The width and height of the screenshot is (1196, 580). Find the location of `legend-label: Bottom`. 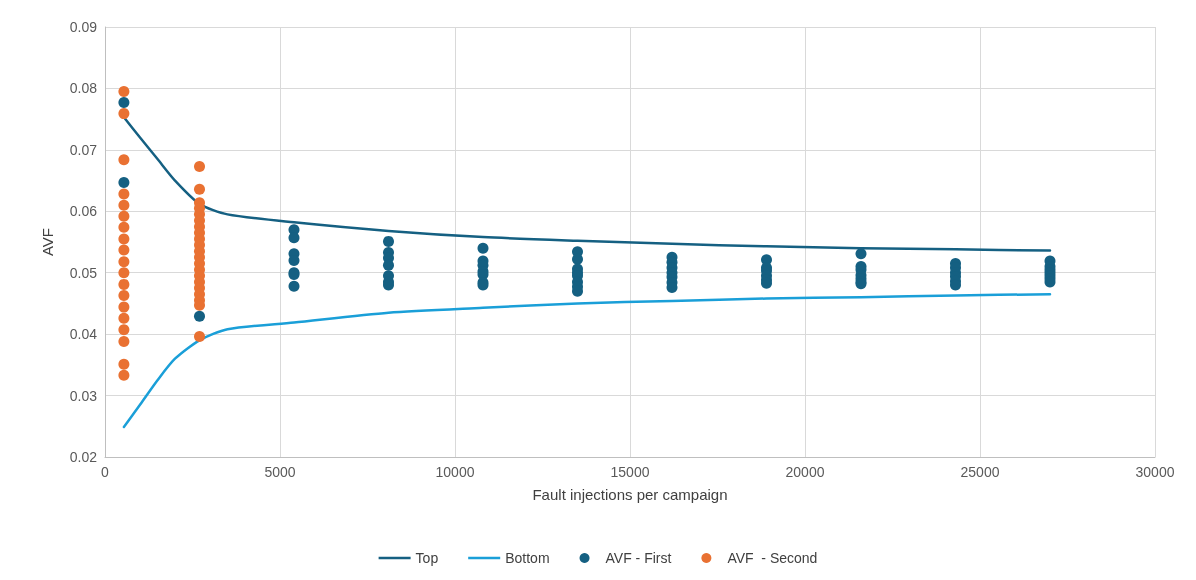

legend-label: Bottom is located at coordinates (527, 558).